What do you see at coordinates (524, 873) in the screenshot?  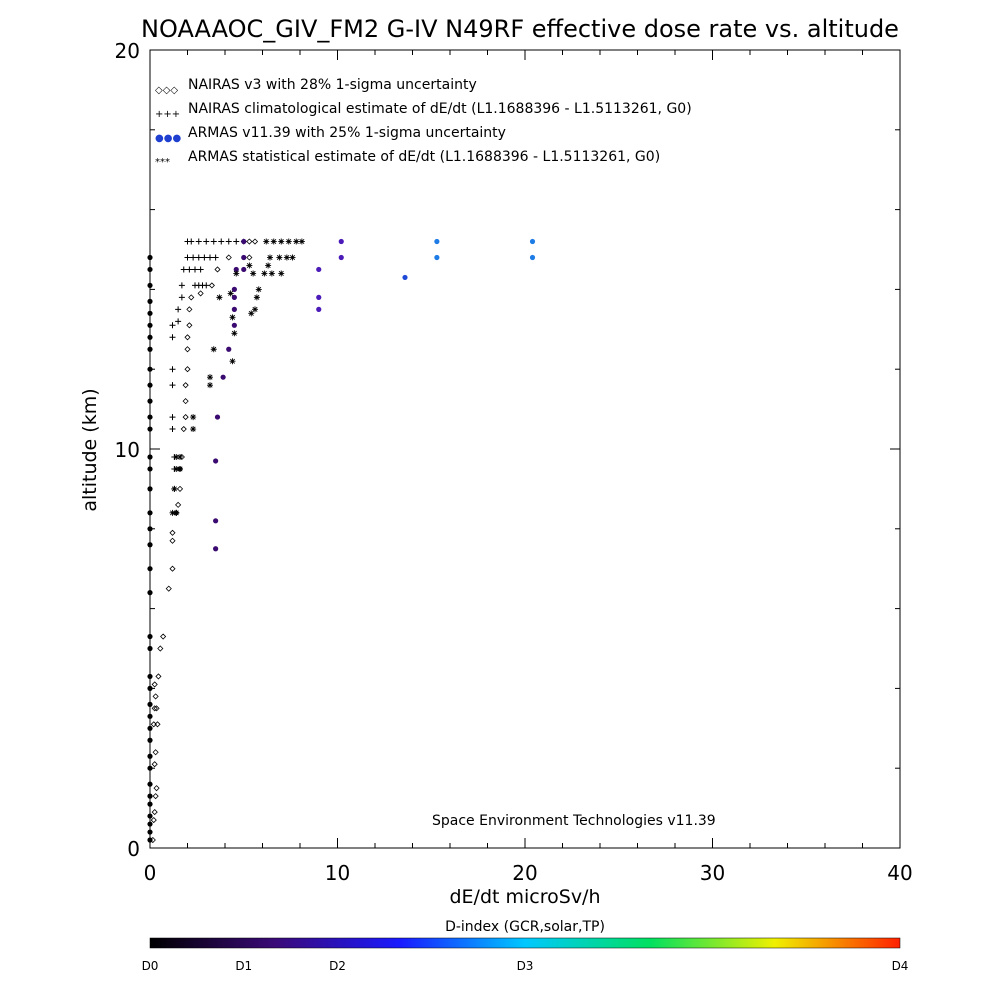 I see `x-tick-label: 20` at bounding box center [524, 873].